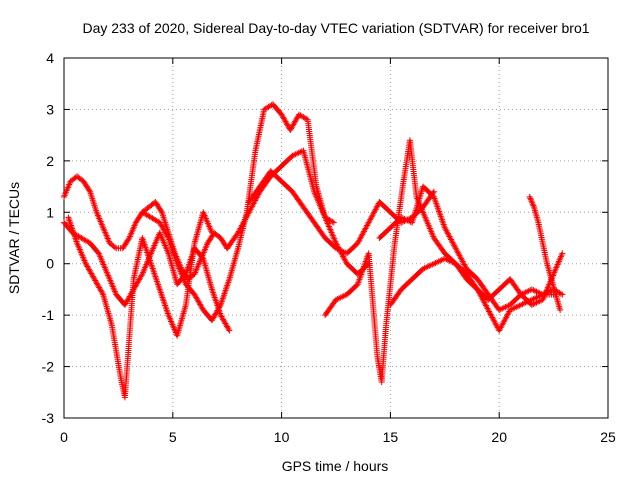 This screenshot has width=640, height=480. What do you see at coordinates (50, 212) in the screenshot?
I see `y-tick-label: 1` at bounding box center [50, 212].